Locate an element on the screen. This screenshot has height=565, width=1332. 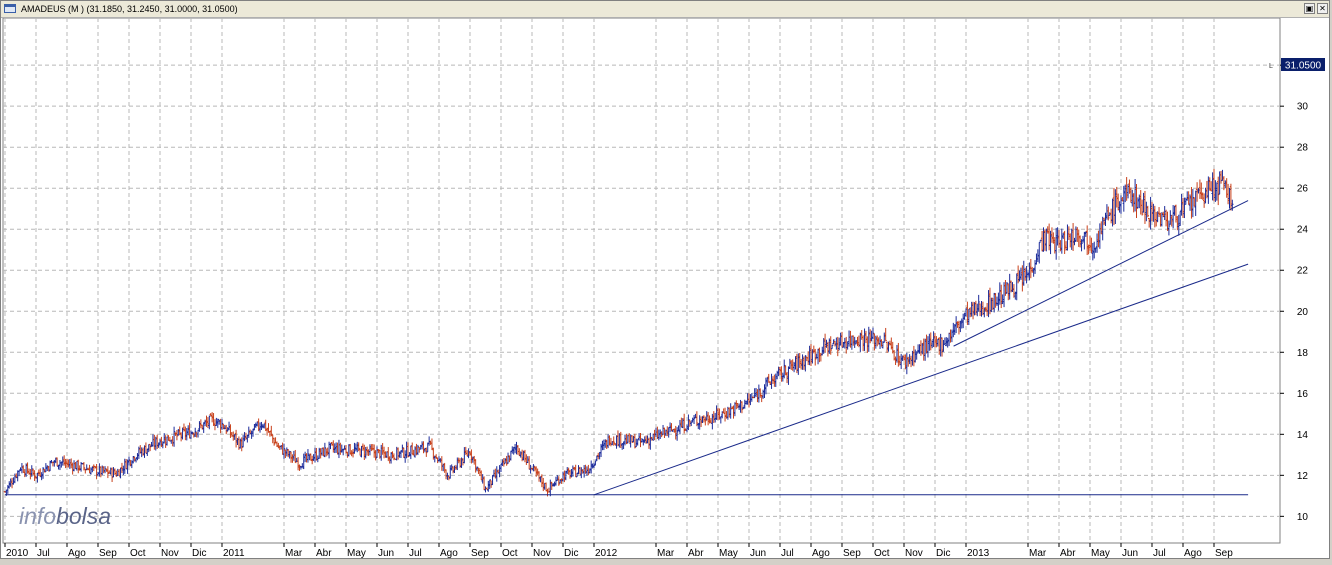
x-tick-label: 2010 is located at coordinates (17, 553).